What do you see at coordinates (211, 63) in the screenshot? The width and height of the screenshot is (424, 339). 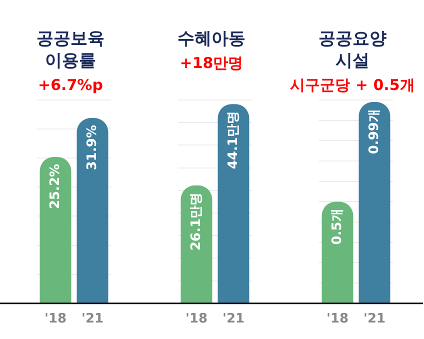 I see `chart-subtitle: +18만명` at bounding box center [211, 63].